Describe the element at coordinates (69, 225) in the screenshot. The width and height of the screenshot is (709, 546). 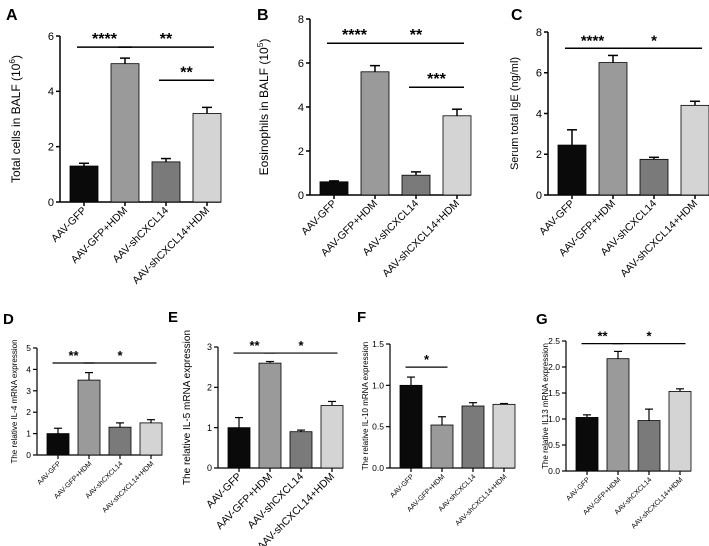
I see `x-tick-label-a: AAV-GFP` at that location.